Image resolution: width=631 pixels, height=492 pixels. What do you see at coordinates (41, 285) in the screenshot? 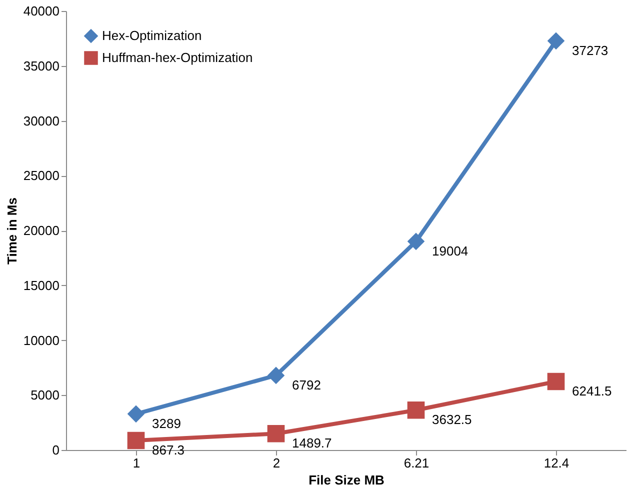
I see `y-tick-label: 15000` at bounding box center [41, 285].